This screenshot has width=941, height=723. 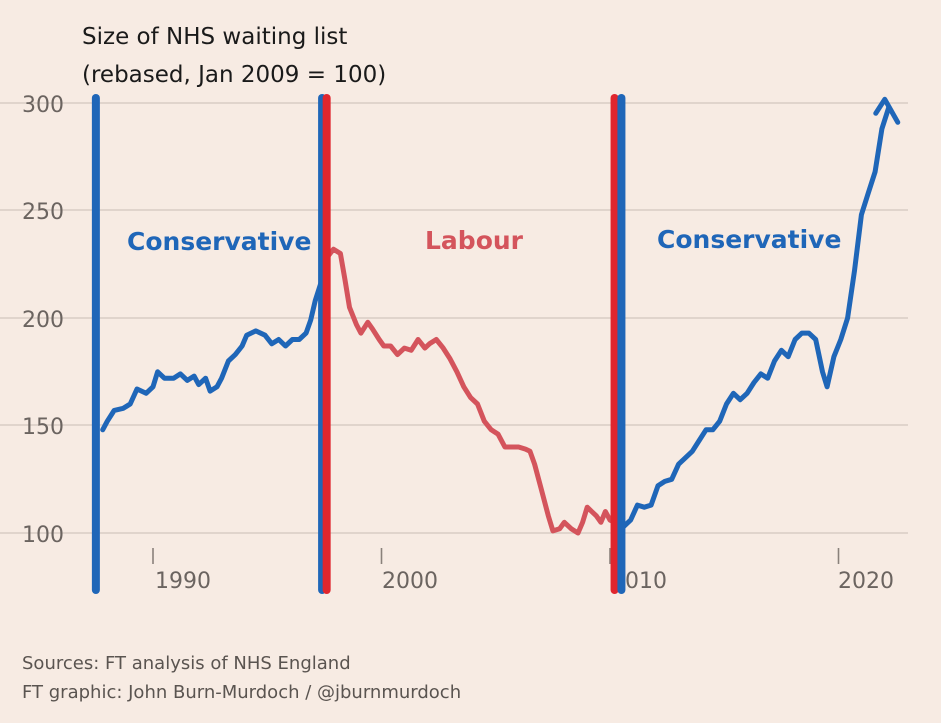 I want to click on chart-title: Size of NHS waiting list, so click(x=214, y=37).